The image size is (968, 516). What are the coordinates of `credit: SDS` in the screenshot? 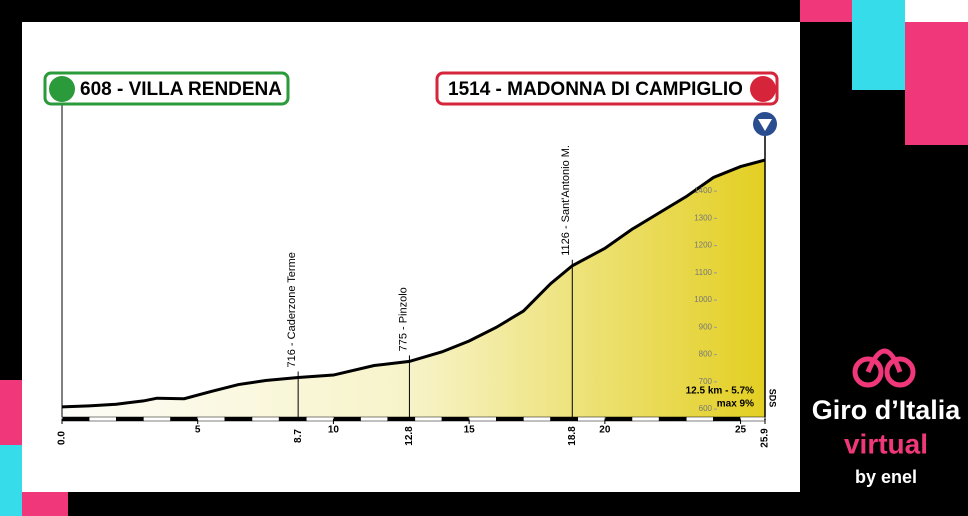 It's located at (773, 398).